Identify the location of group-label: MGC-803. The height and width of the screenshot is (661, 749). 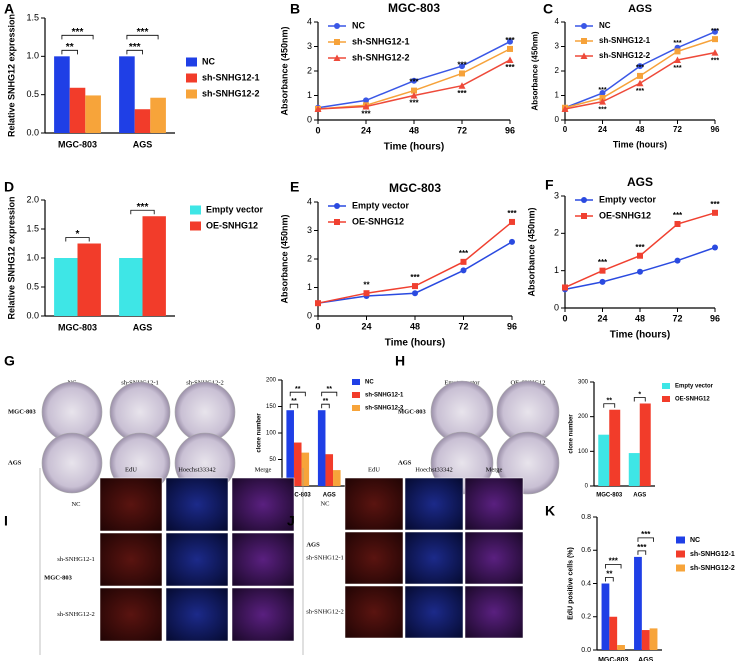
(58, 577).